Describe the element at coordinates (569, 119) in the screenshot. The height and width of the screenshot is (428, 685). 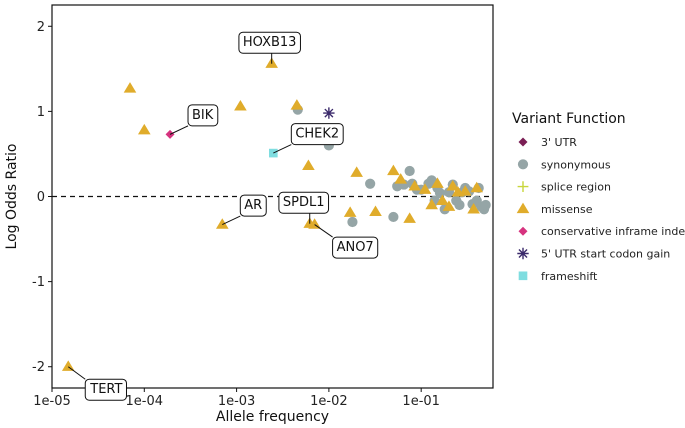
I see `legend-title: Variant Function` at that location.